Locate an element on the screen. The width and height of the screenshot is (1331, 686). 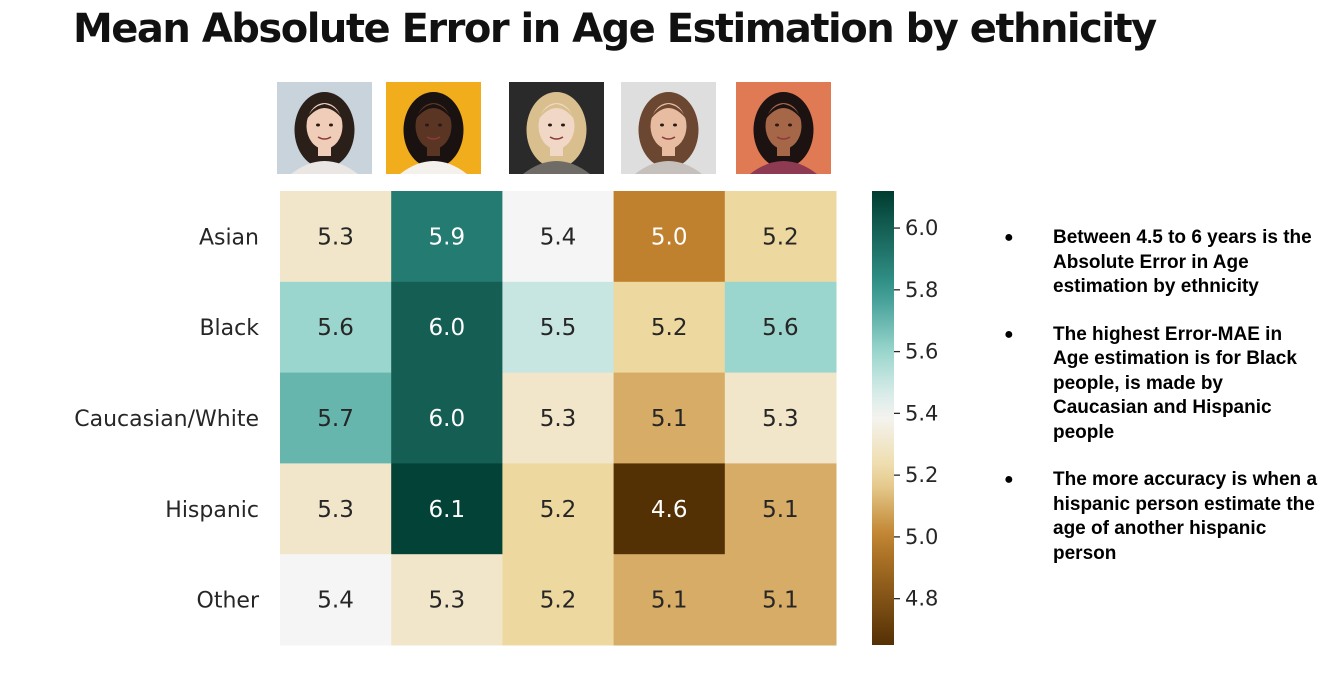
portrait-black is located at coordinates (433, 128).